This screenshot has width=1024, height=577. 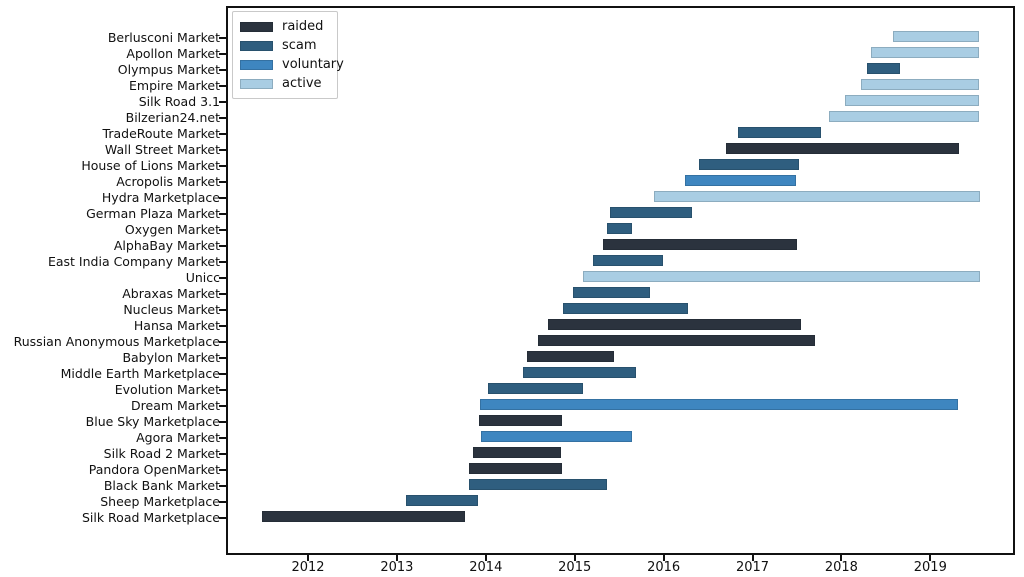 What do you see at coordinates (153, 213) in the screenshot?
I see `y-axis-label: German Plaza Market` at bounding box center [153, 213].